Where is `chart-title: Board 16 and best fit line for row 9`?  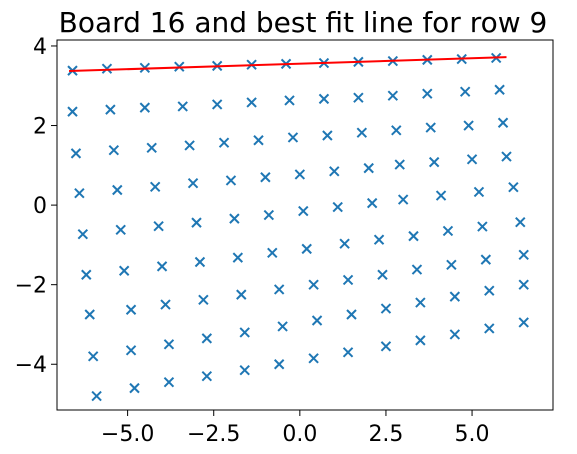 chart-title: Board 16 and best fit line for row 9 is located at coordinates (303, 22).